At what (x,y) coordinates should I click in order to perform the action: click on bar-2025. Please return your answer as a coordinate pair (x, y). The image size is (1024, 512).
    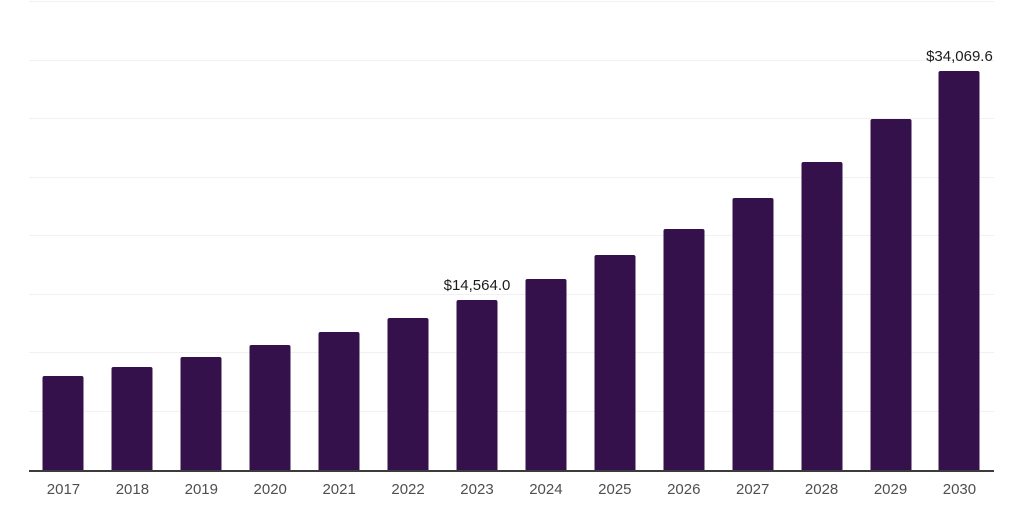
    Looking at the image, I should click on (615, 362).